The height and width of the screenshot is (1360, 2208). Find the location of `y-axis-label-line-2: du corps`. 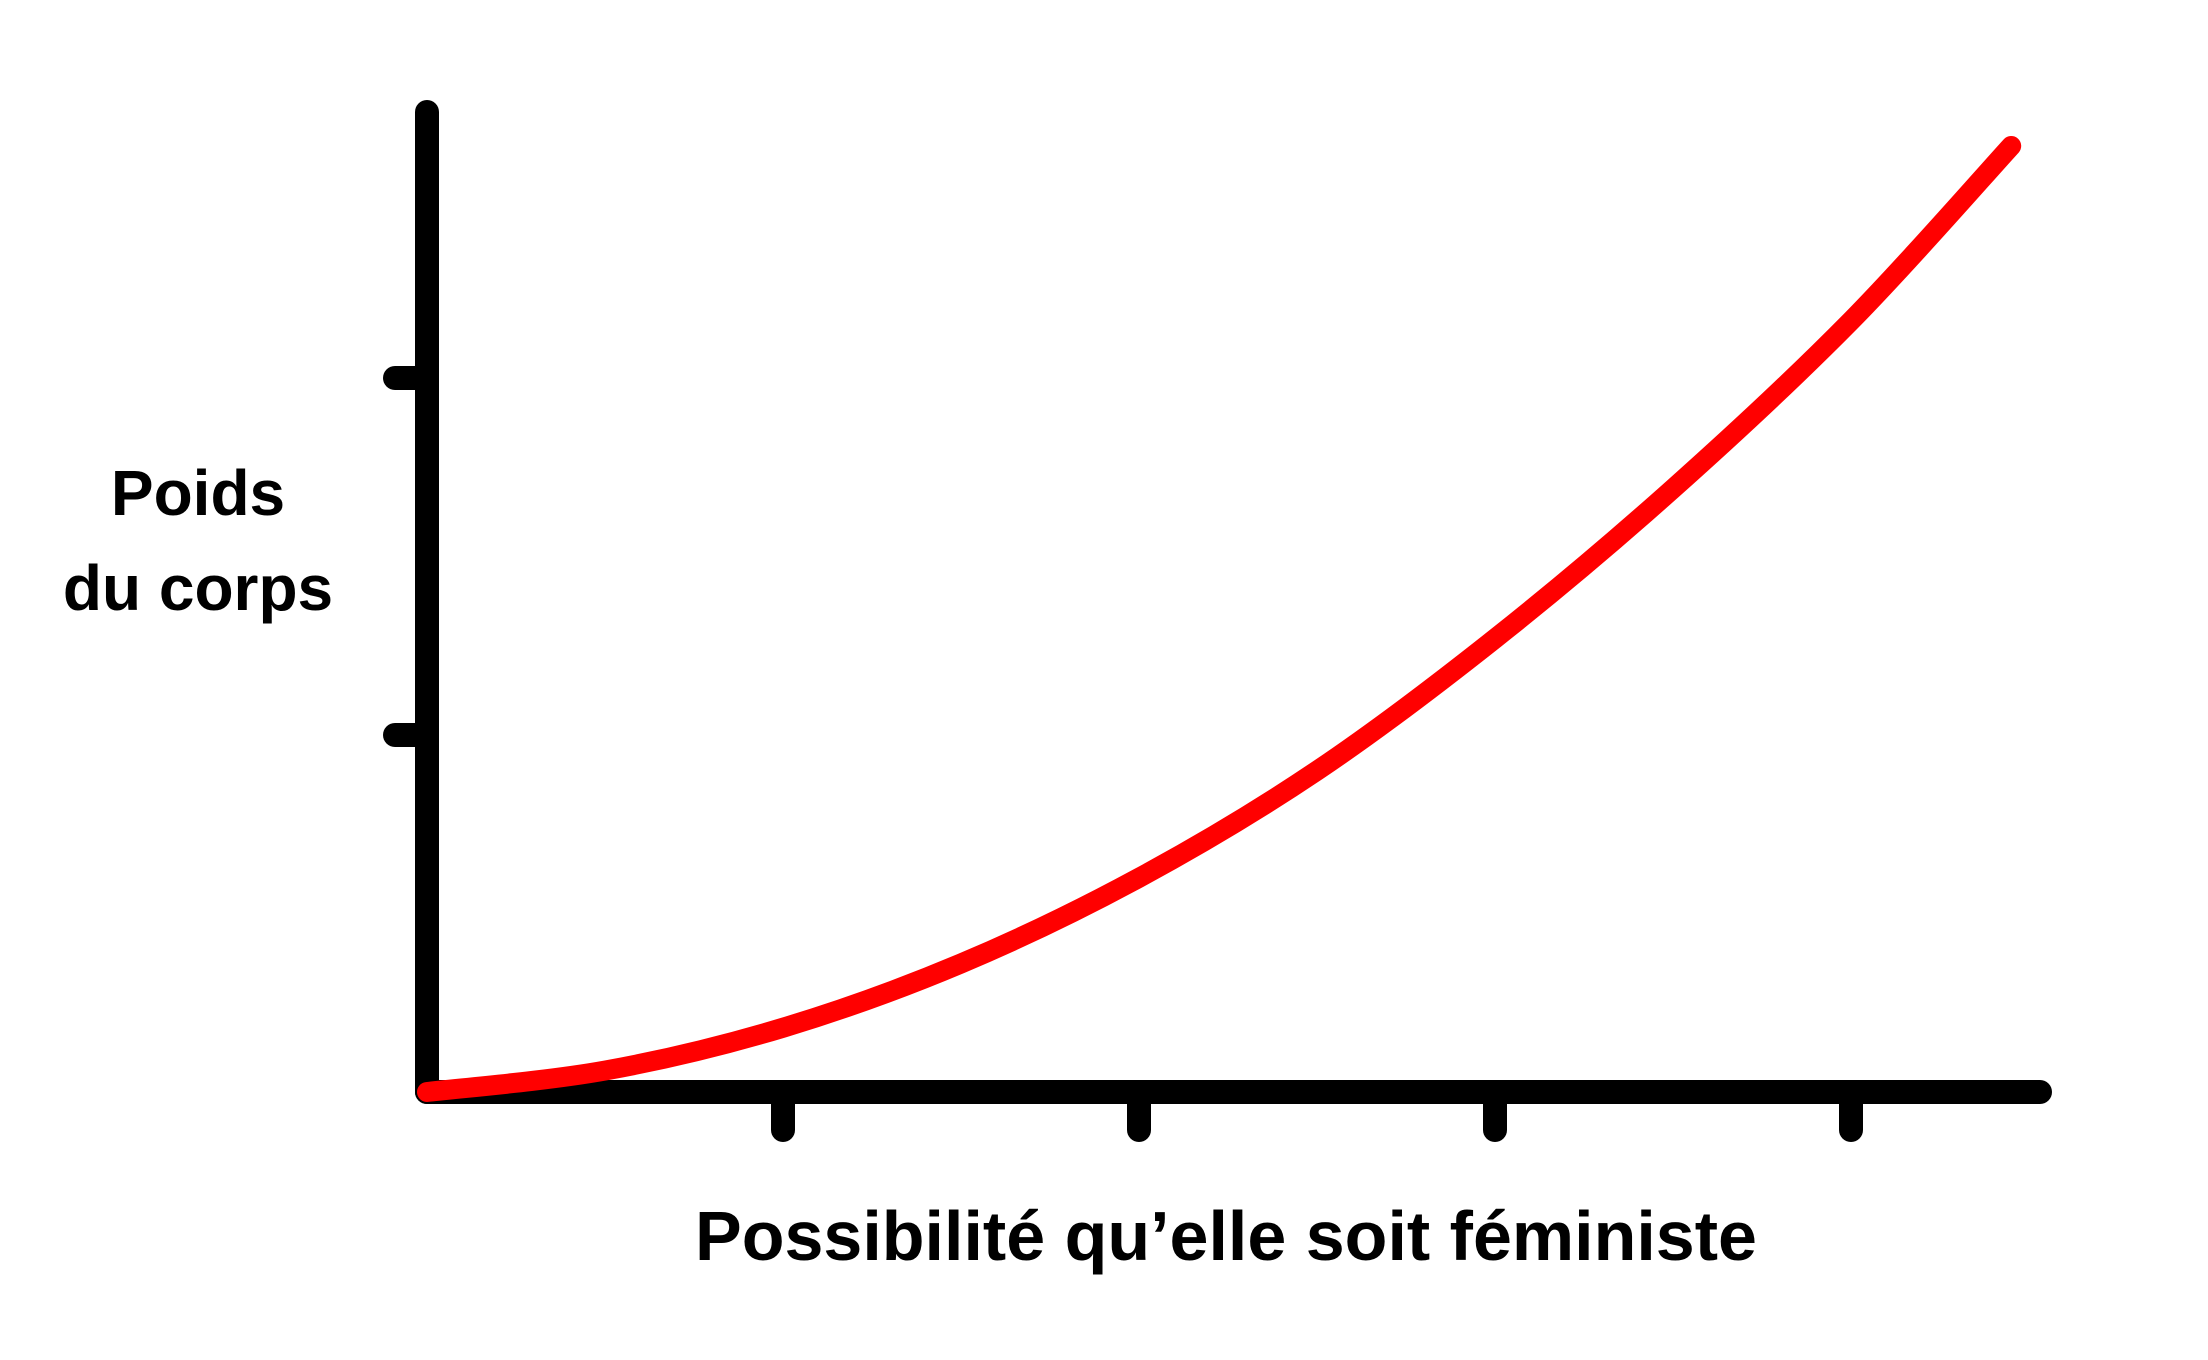

y-axis-label-line-2: du corps is located at coordinates (198, 588).